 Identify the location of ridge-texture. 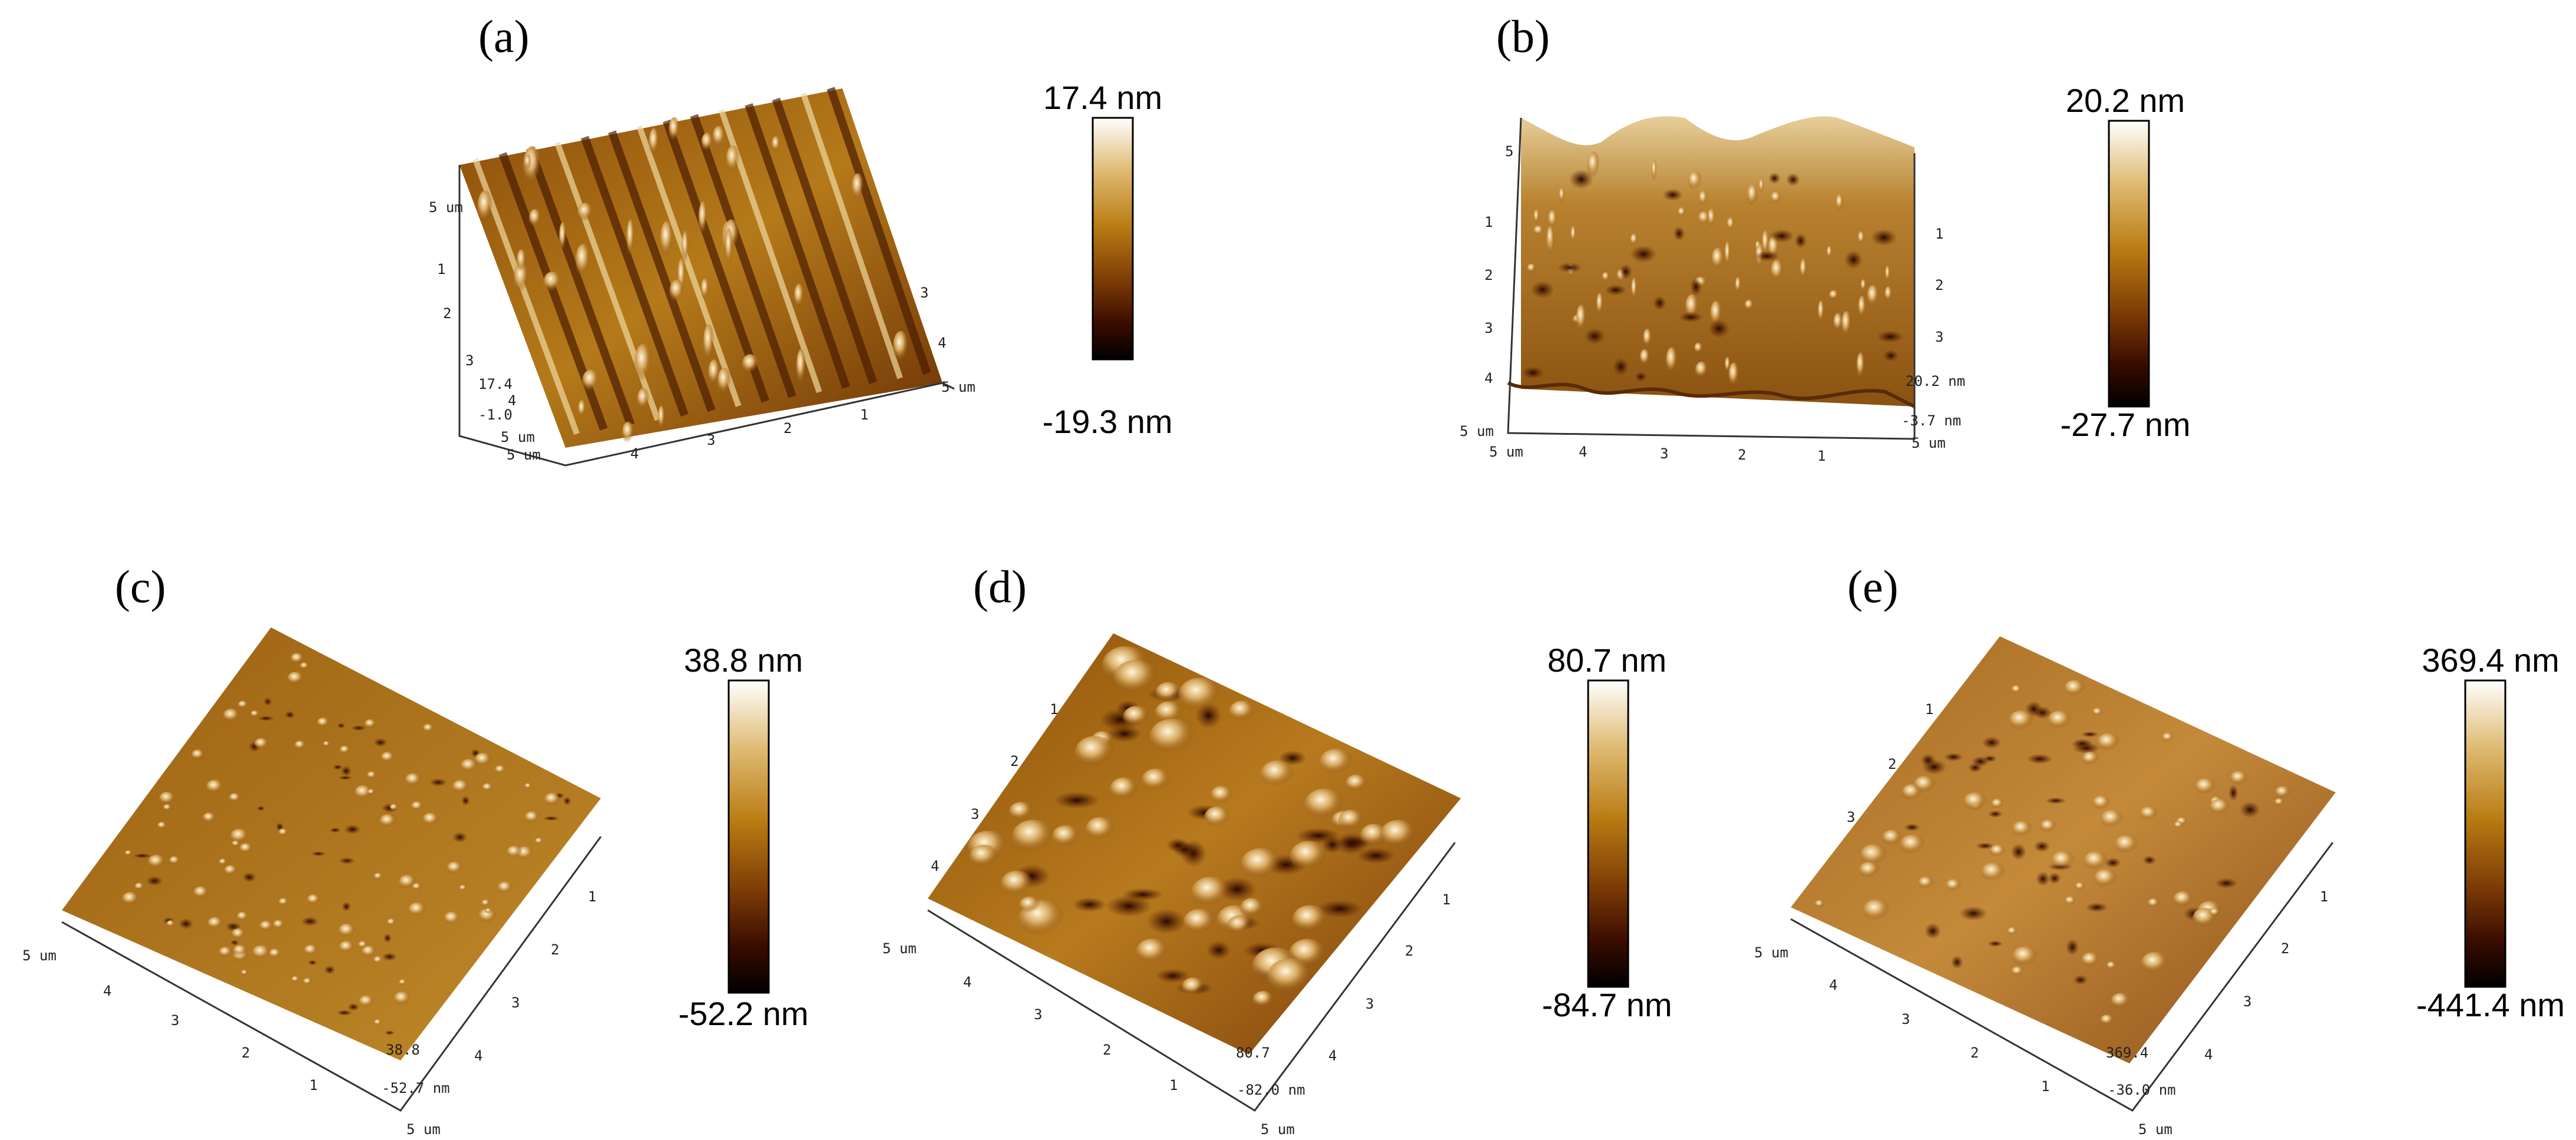
(701, 266).